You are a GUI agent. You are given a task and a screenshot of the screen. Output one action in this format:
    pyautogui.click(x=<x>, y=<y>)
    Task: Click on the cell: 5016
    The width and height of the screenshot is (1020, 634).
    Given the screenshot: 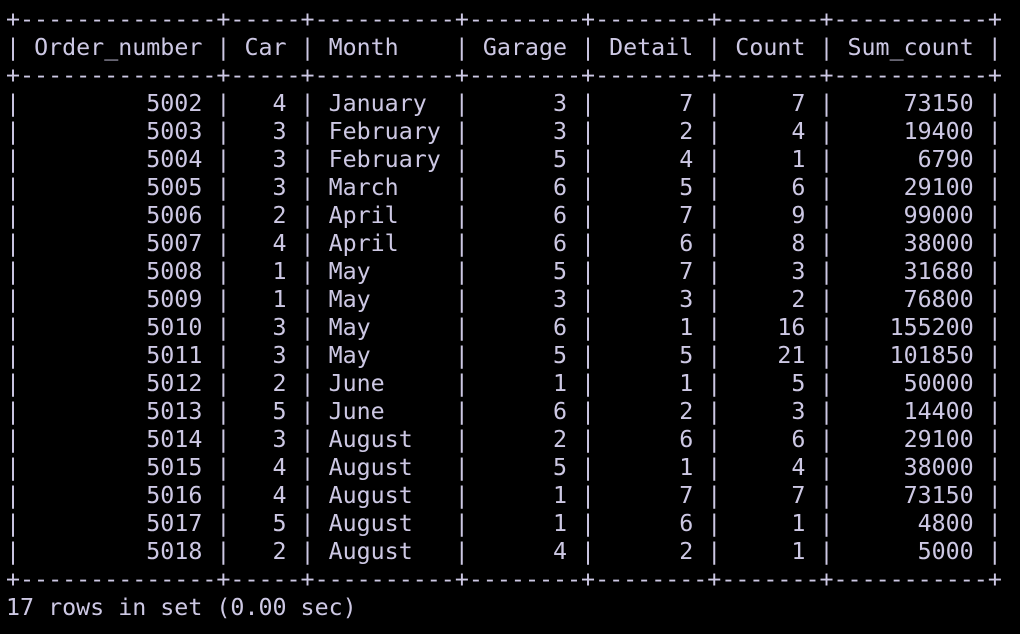 What is the action you would take?
    pyautogui.click(x=174, y=495)
    